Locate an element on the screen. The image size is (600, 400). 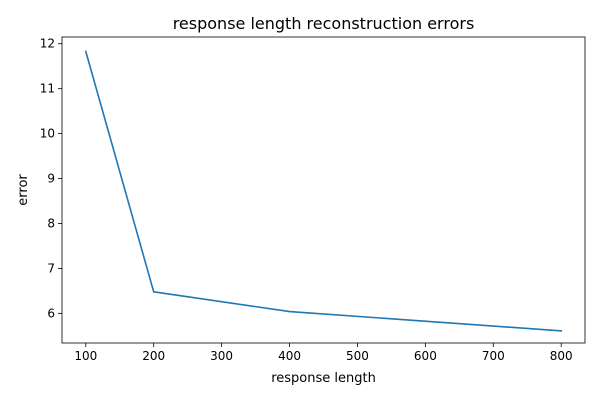
y-tick-label: 10 is located at coordinates (47, 134).